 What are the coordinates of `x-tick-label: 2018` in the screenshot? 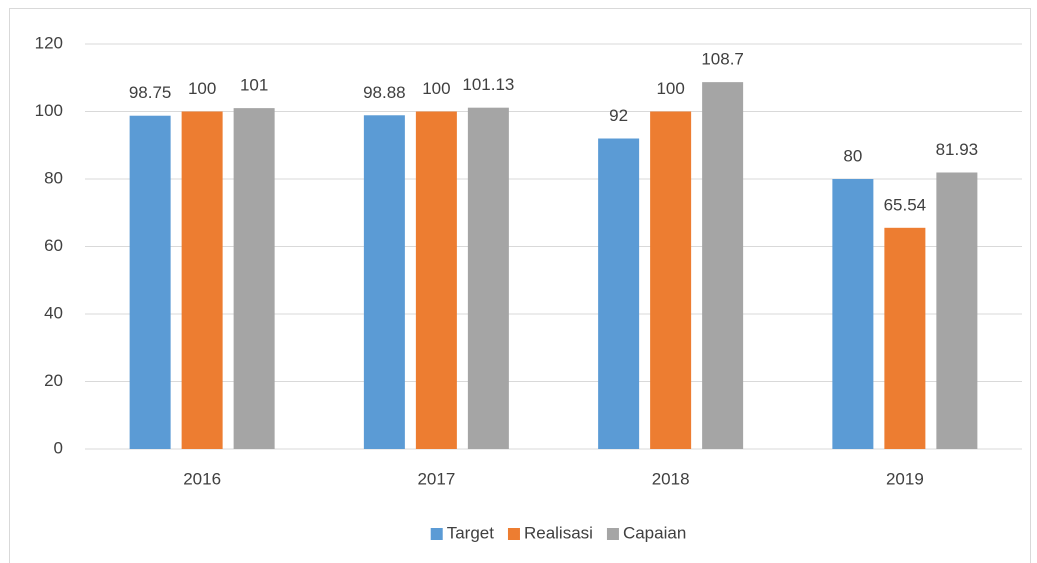 It's located at (671, 478).